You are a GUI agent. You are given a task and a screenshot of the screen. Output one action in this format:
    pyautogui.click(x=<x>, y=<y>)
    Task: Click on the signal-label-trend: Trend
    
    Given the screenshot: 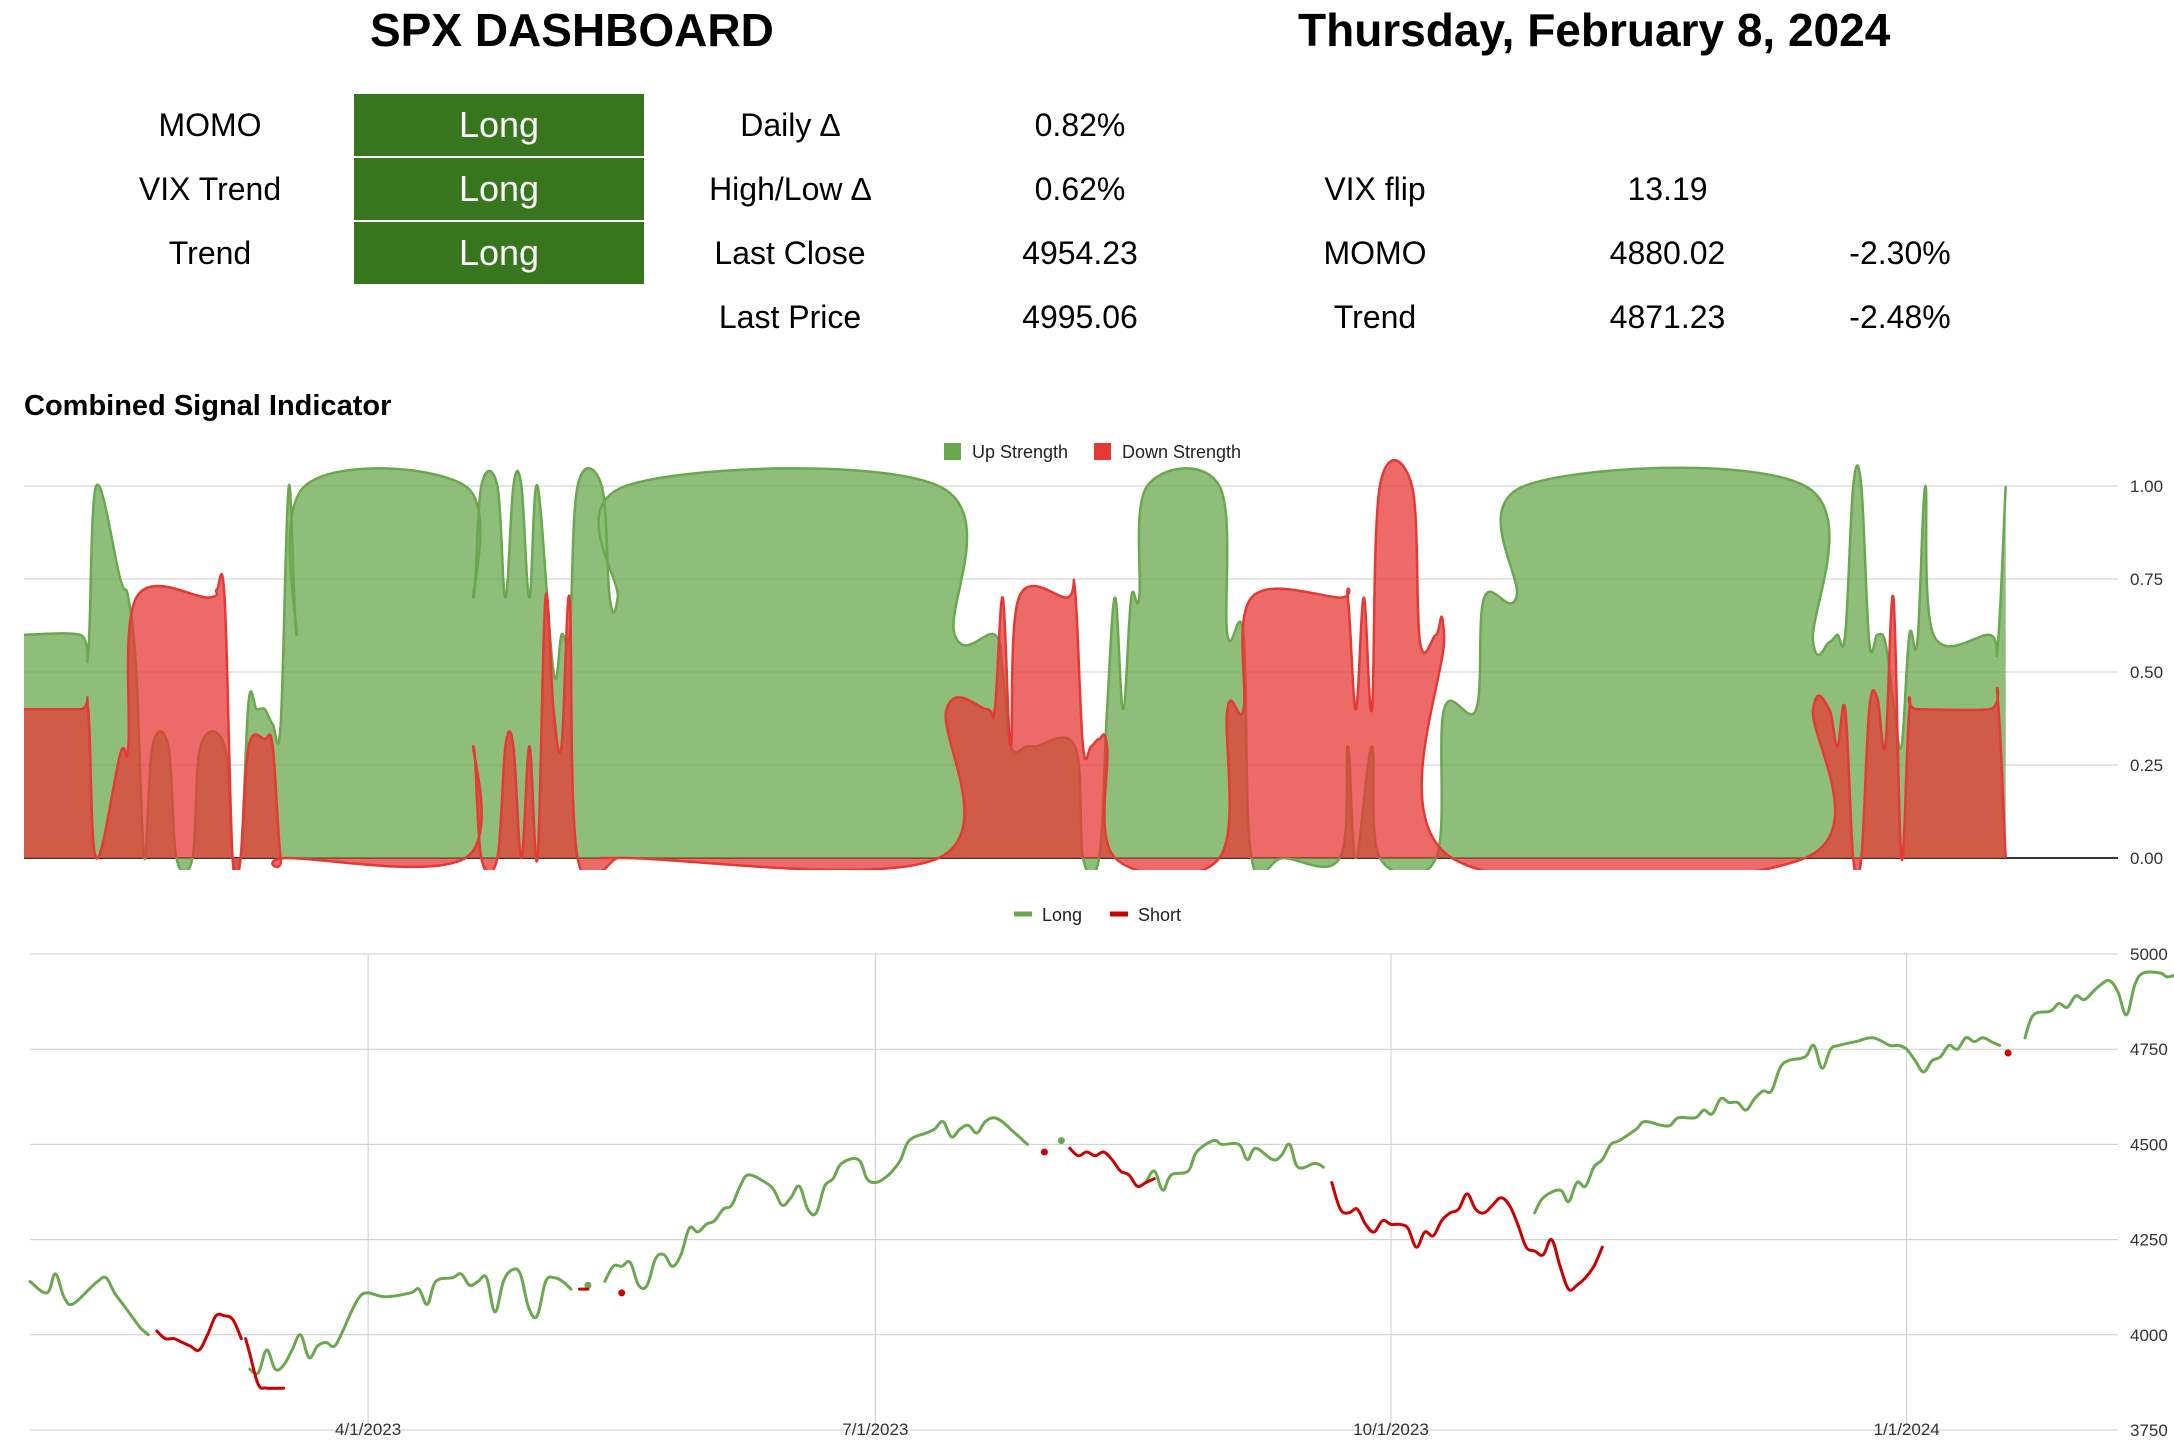 What is the action you would take?
    pyautogui.click(x=210, y=253)
    